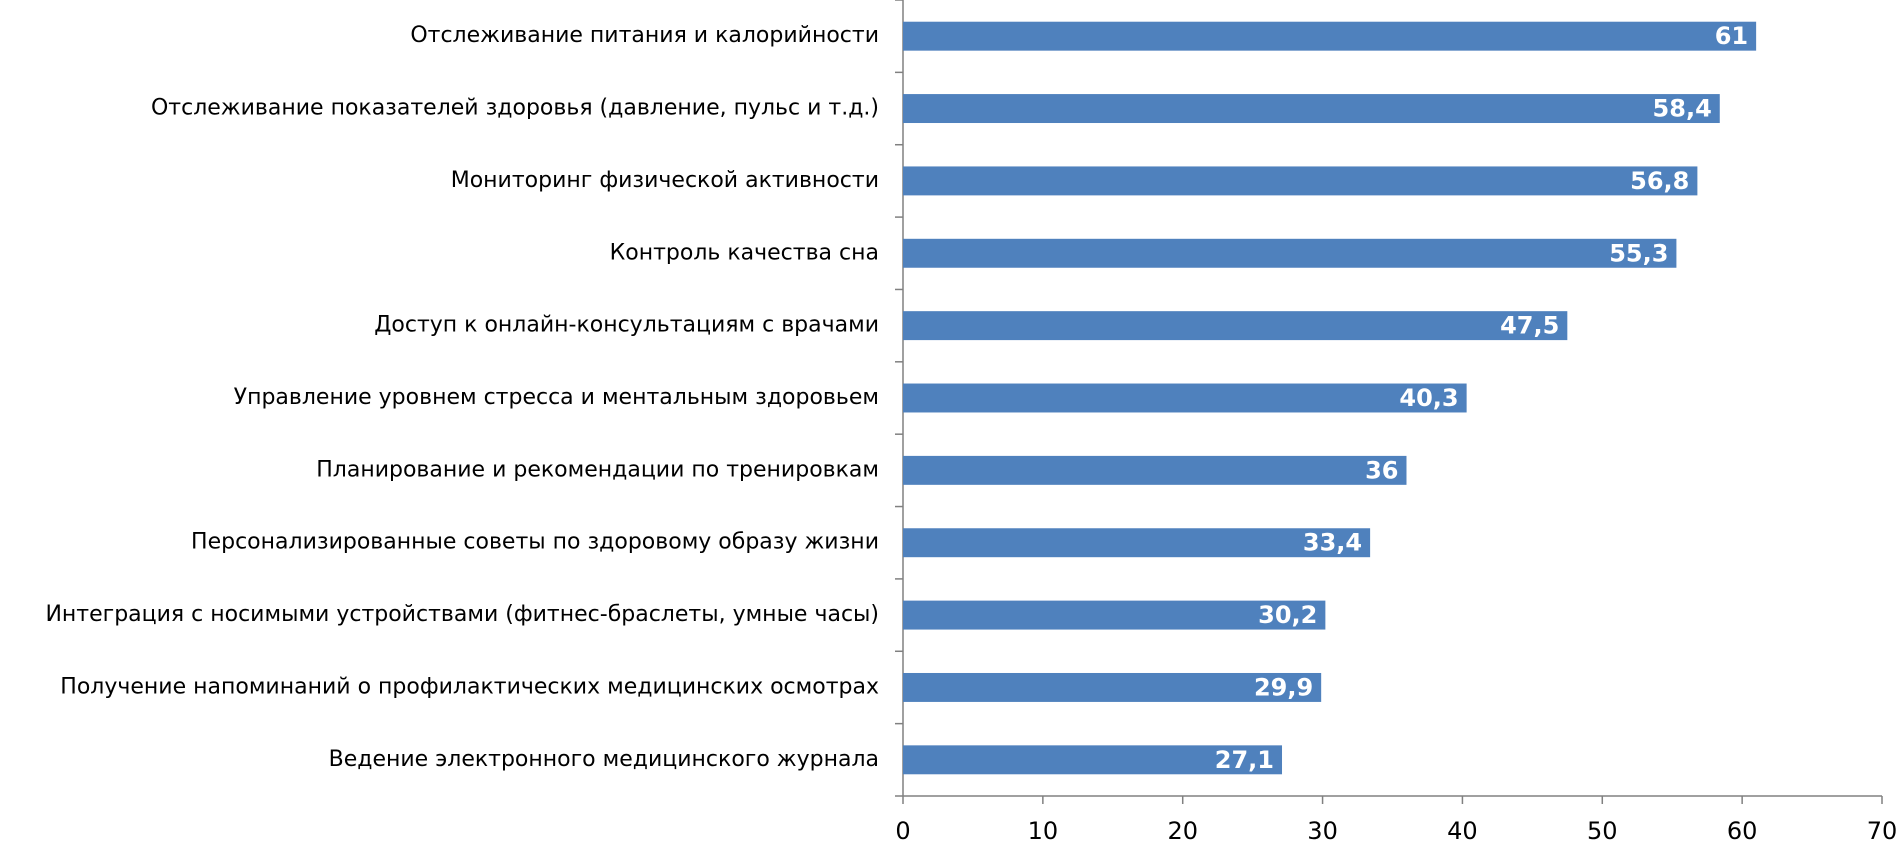 The width and height of the screenshot is (1900, 848). What do you see at coordinates (626, 325) in the screenshot?
I see `y-tick-label: Доступ к онлайн-консультациям с врачами` at bounding box center [626, 325].